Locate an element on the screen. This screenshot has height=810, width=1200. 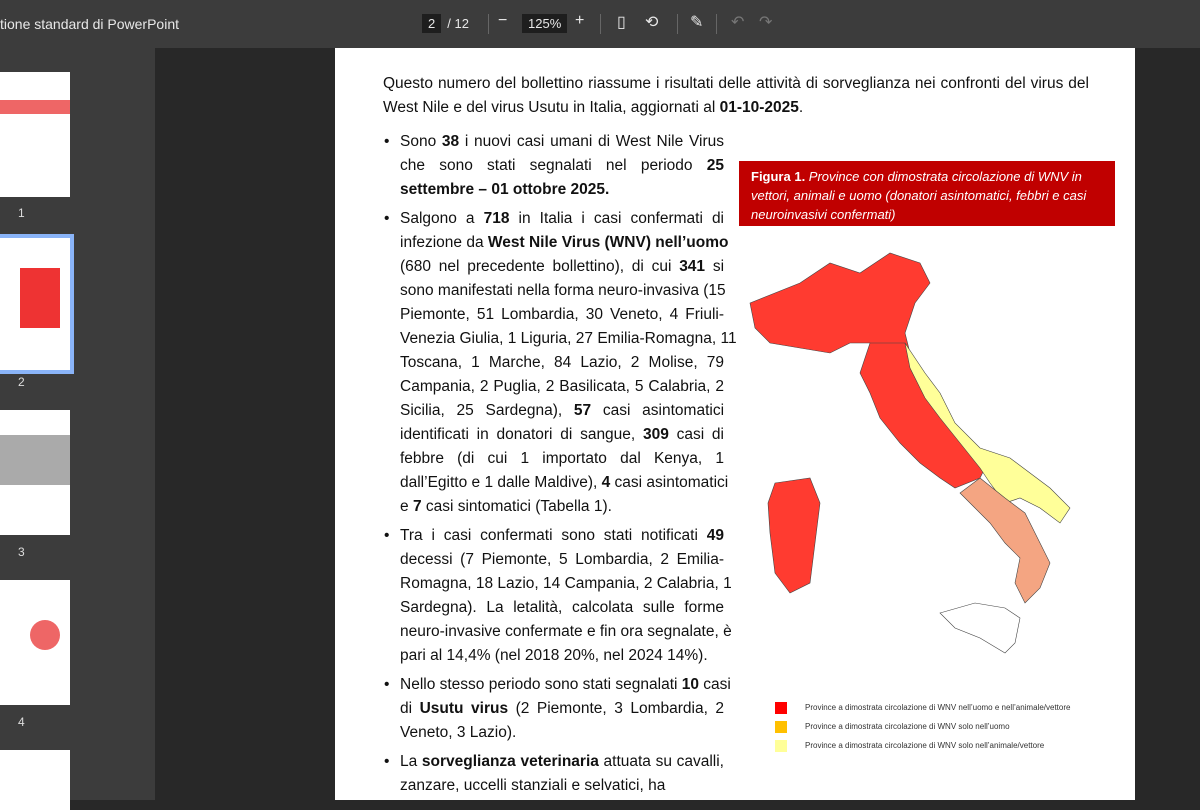
text-segment: si is located at coordinates (715, 266).